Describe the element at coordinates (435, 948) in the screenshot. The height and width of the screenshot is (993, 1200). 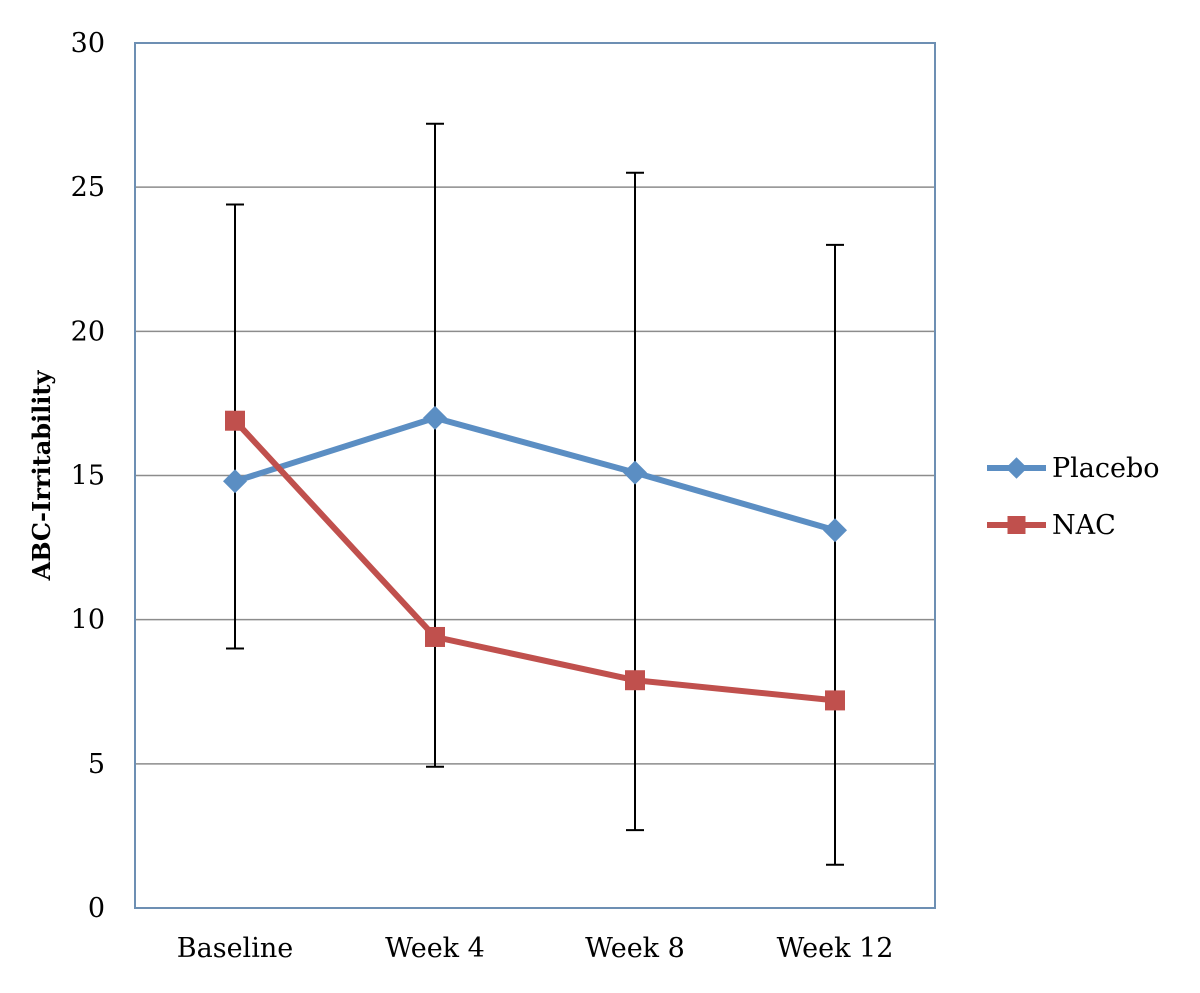
I see `x-tick-label: Week 4` at that location.